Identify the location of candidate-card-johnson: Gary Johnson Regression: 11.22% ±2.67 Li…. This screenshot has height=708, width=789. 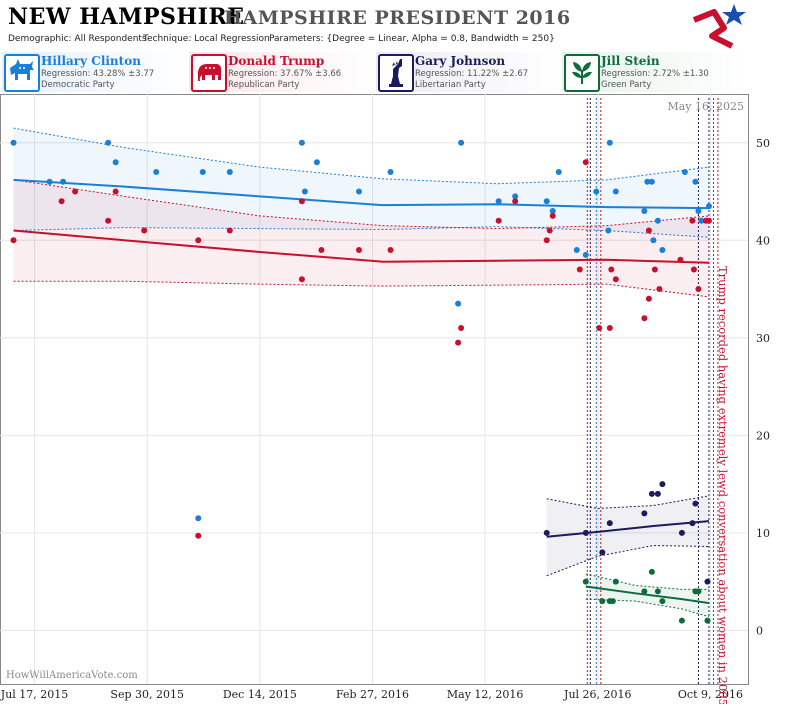
(469, 72).